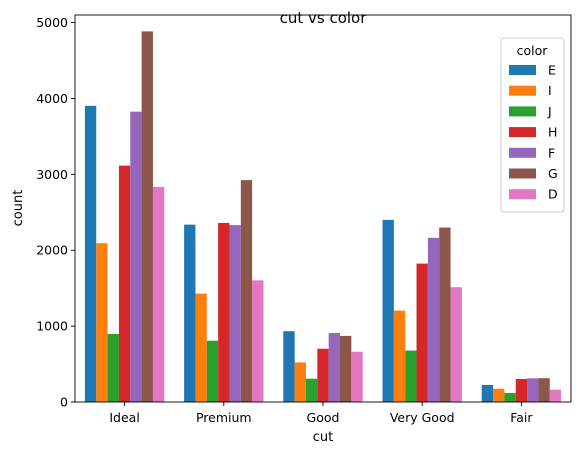 The height and width of the screenshot is (455, 580). Describe the element at coordinates (300, 382) in the screenshot. I see `bar-good-i` at that location.